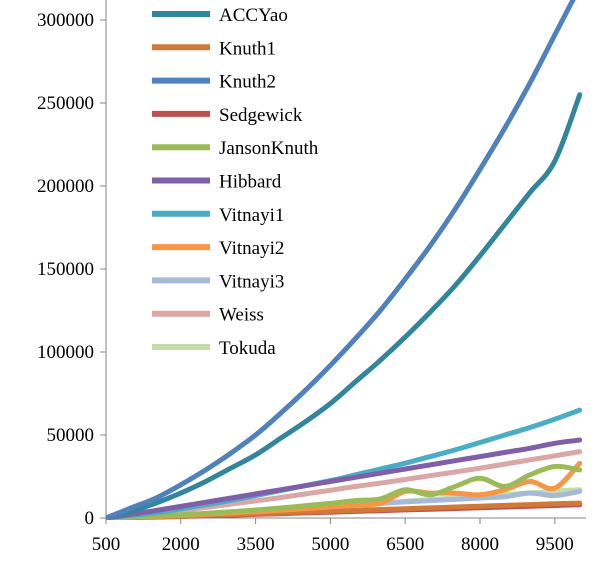 This screenshot has width=595, height=564. I want to click on y-tick-label: 200000, so click(65, 186).